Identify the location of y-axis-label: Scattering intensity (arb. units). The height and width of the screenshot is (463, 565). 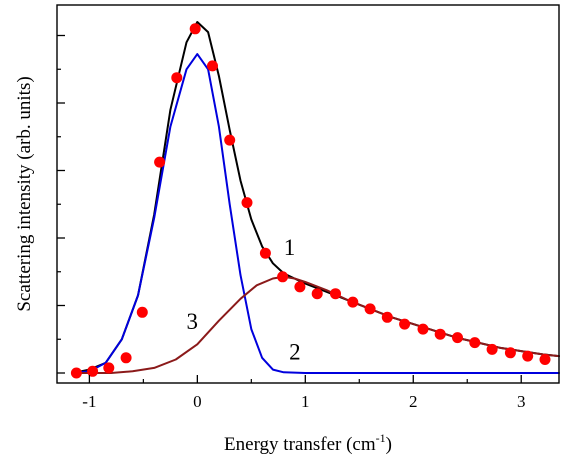
(24, 193).